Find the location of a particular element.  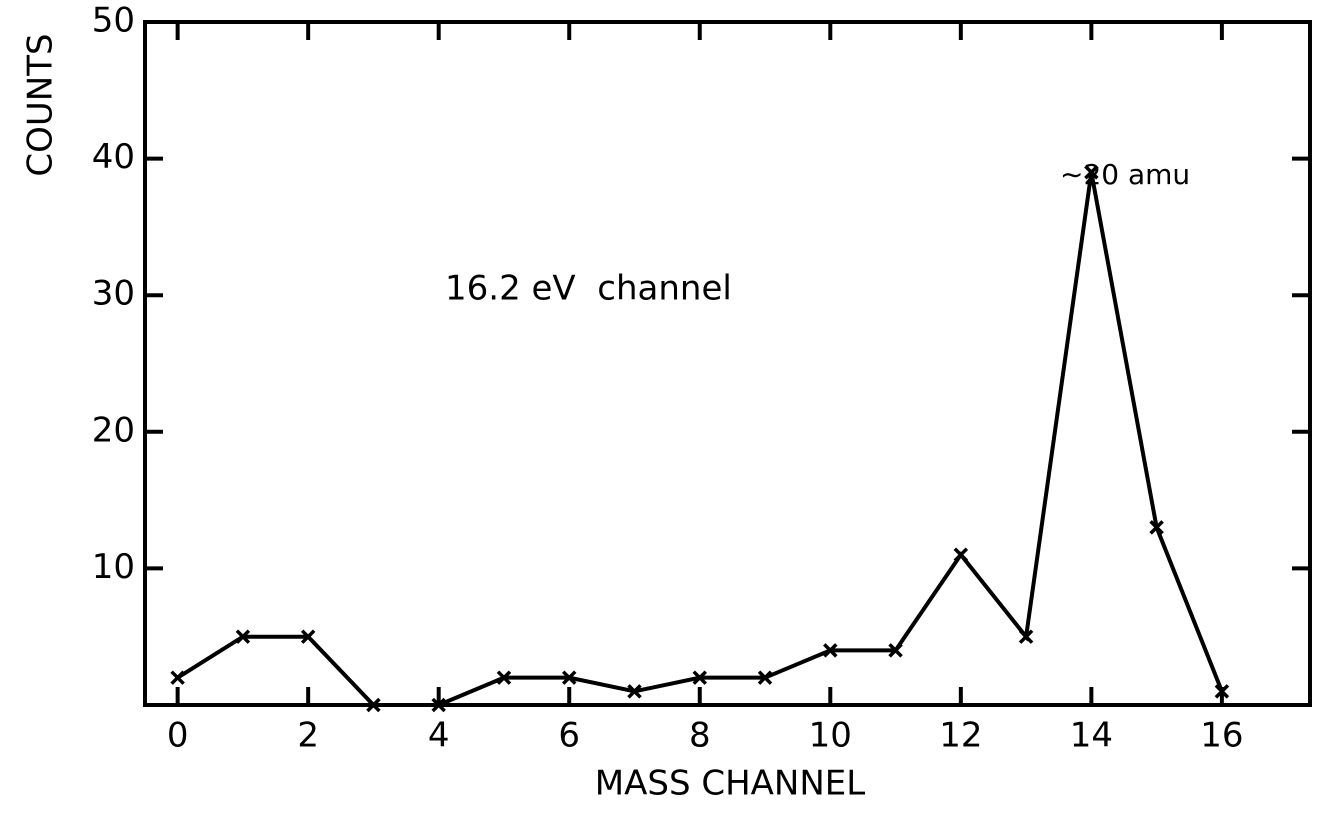

x-tick-label: 0 is located at coordinates (178, 736).